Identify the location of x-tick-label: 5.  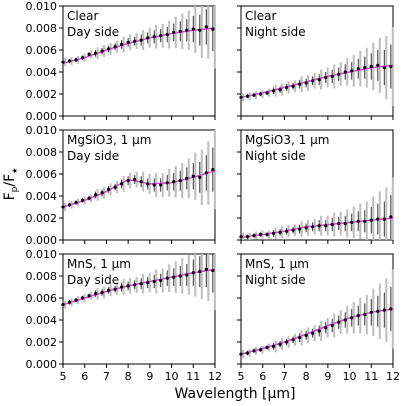
(241, 376).